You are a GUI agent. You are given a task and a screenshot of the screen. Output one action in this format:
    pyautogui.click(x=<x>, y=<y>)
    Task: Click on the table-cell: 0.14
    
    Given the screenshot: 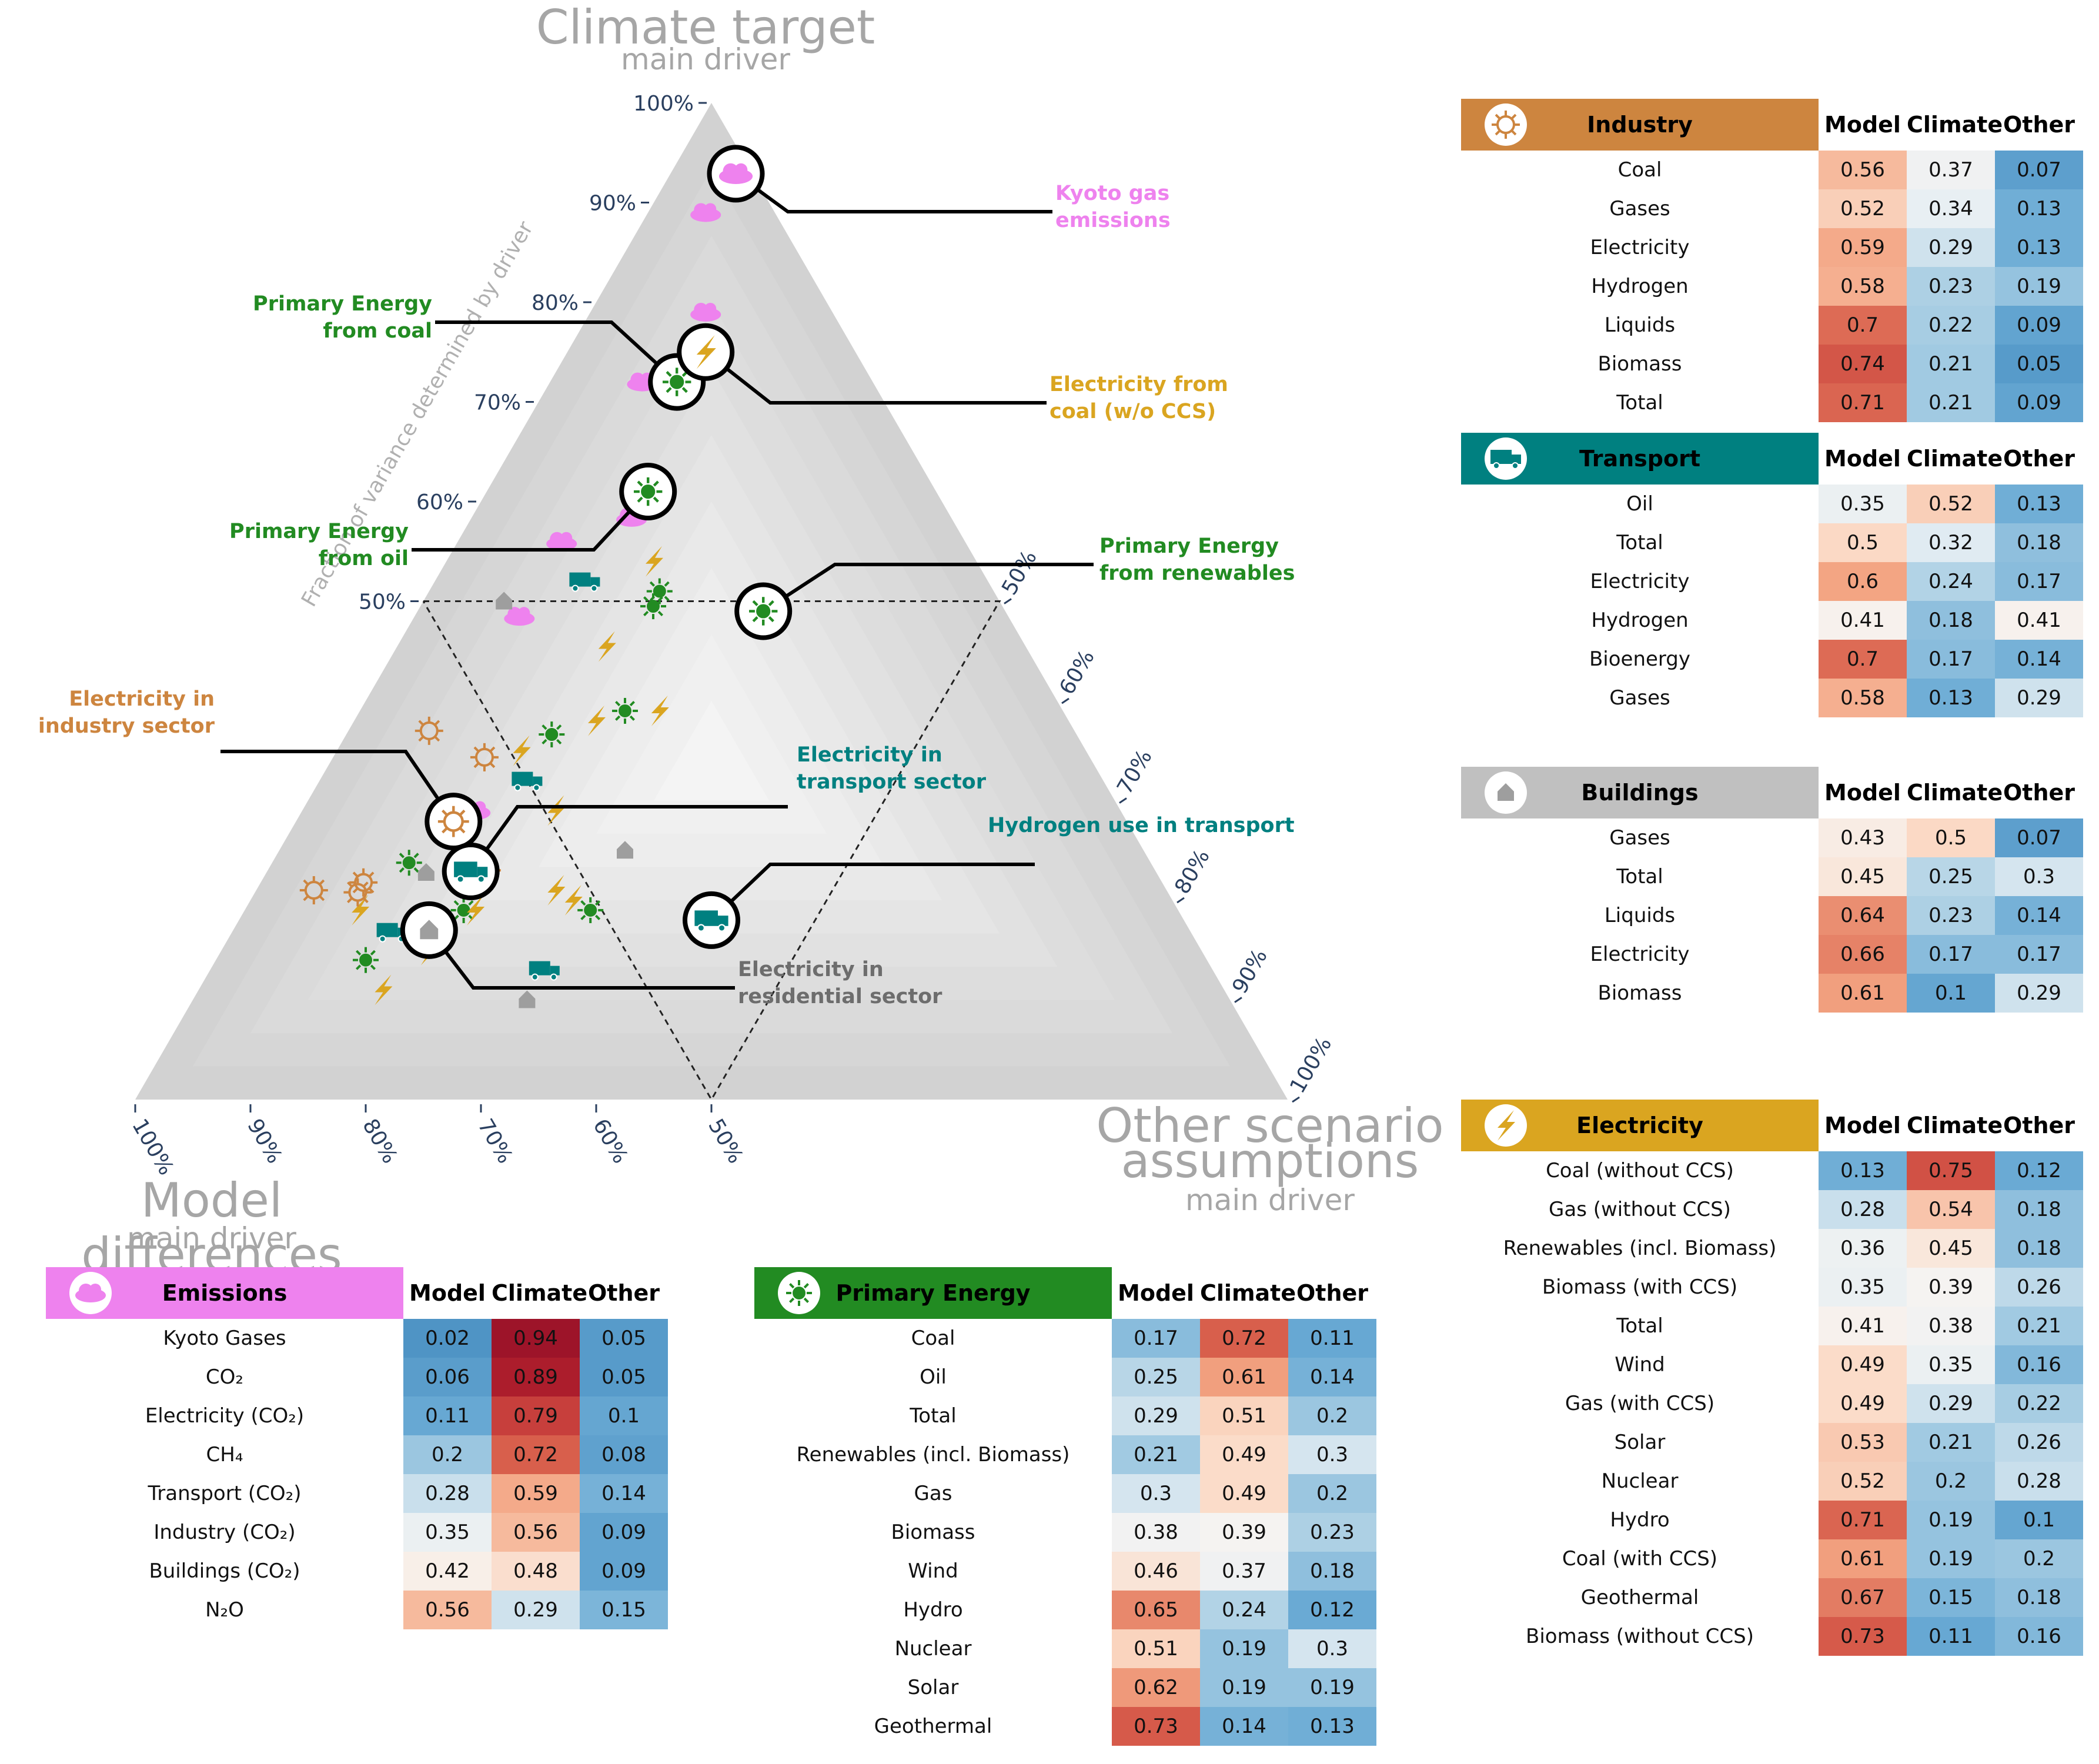 What is the action you would take?
    pyautogui.click(x=1332, y=1377)
    